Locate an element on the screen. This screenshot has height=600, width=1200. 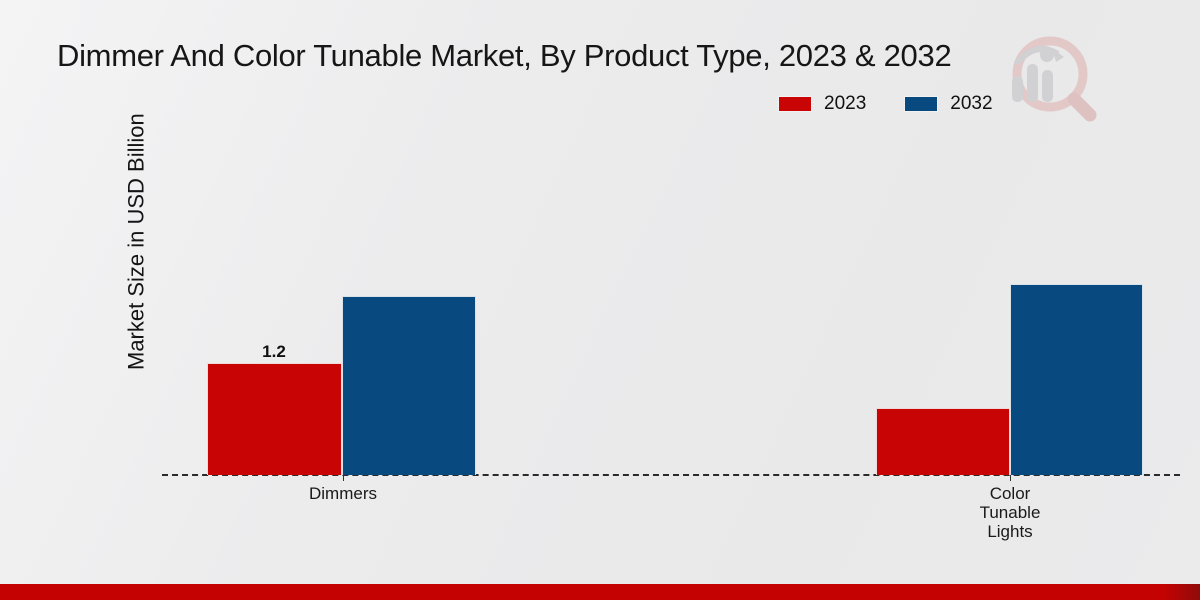
magnifier-ring-icon is located at coordinates (1050, 74).